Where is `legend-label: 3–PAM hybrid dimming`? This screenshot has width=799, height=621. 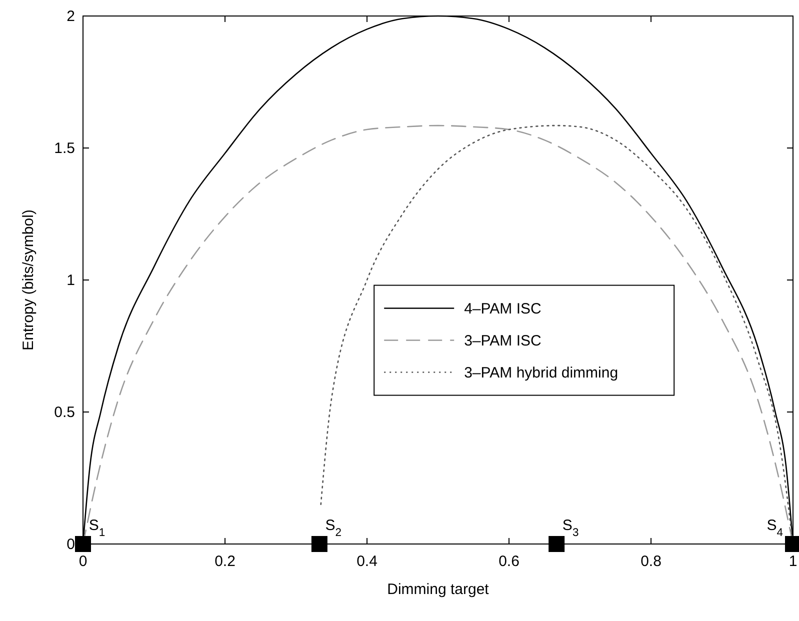
legend-label: 3–PAM hybrid dimming is located at coordinates (541, 373).